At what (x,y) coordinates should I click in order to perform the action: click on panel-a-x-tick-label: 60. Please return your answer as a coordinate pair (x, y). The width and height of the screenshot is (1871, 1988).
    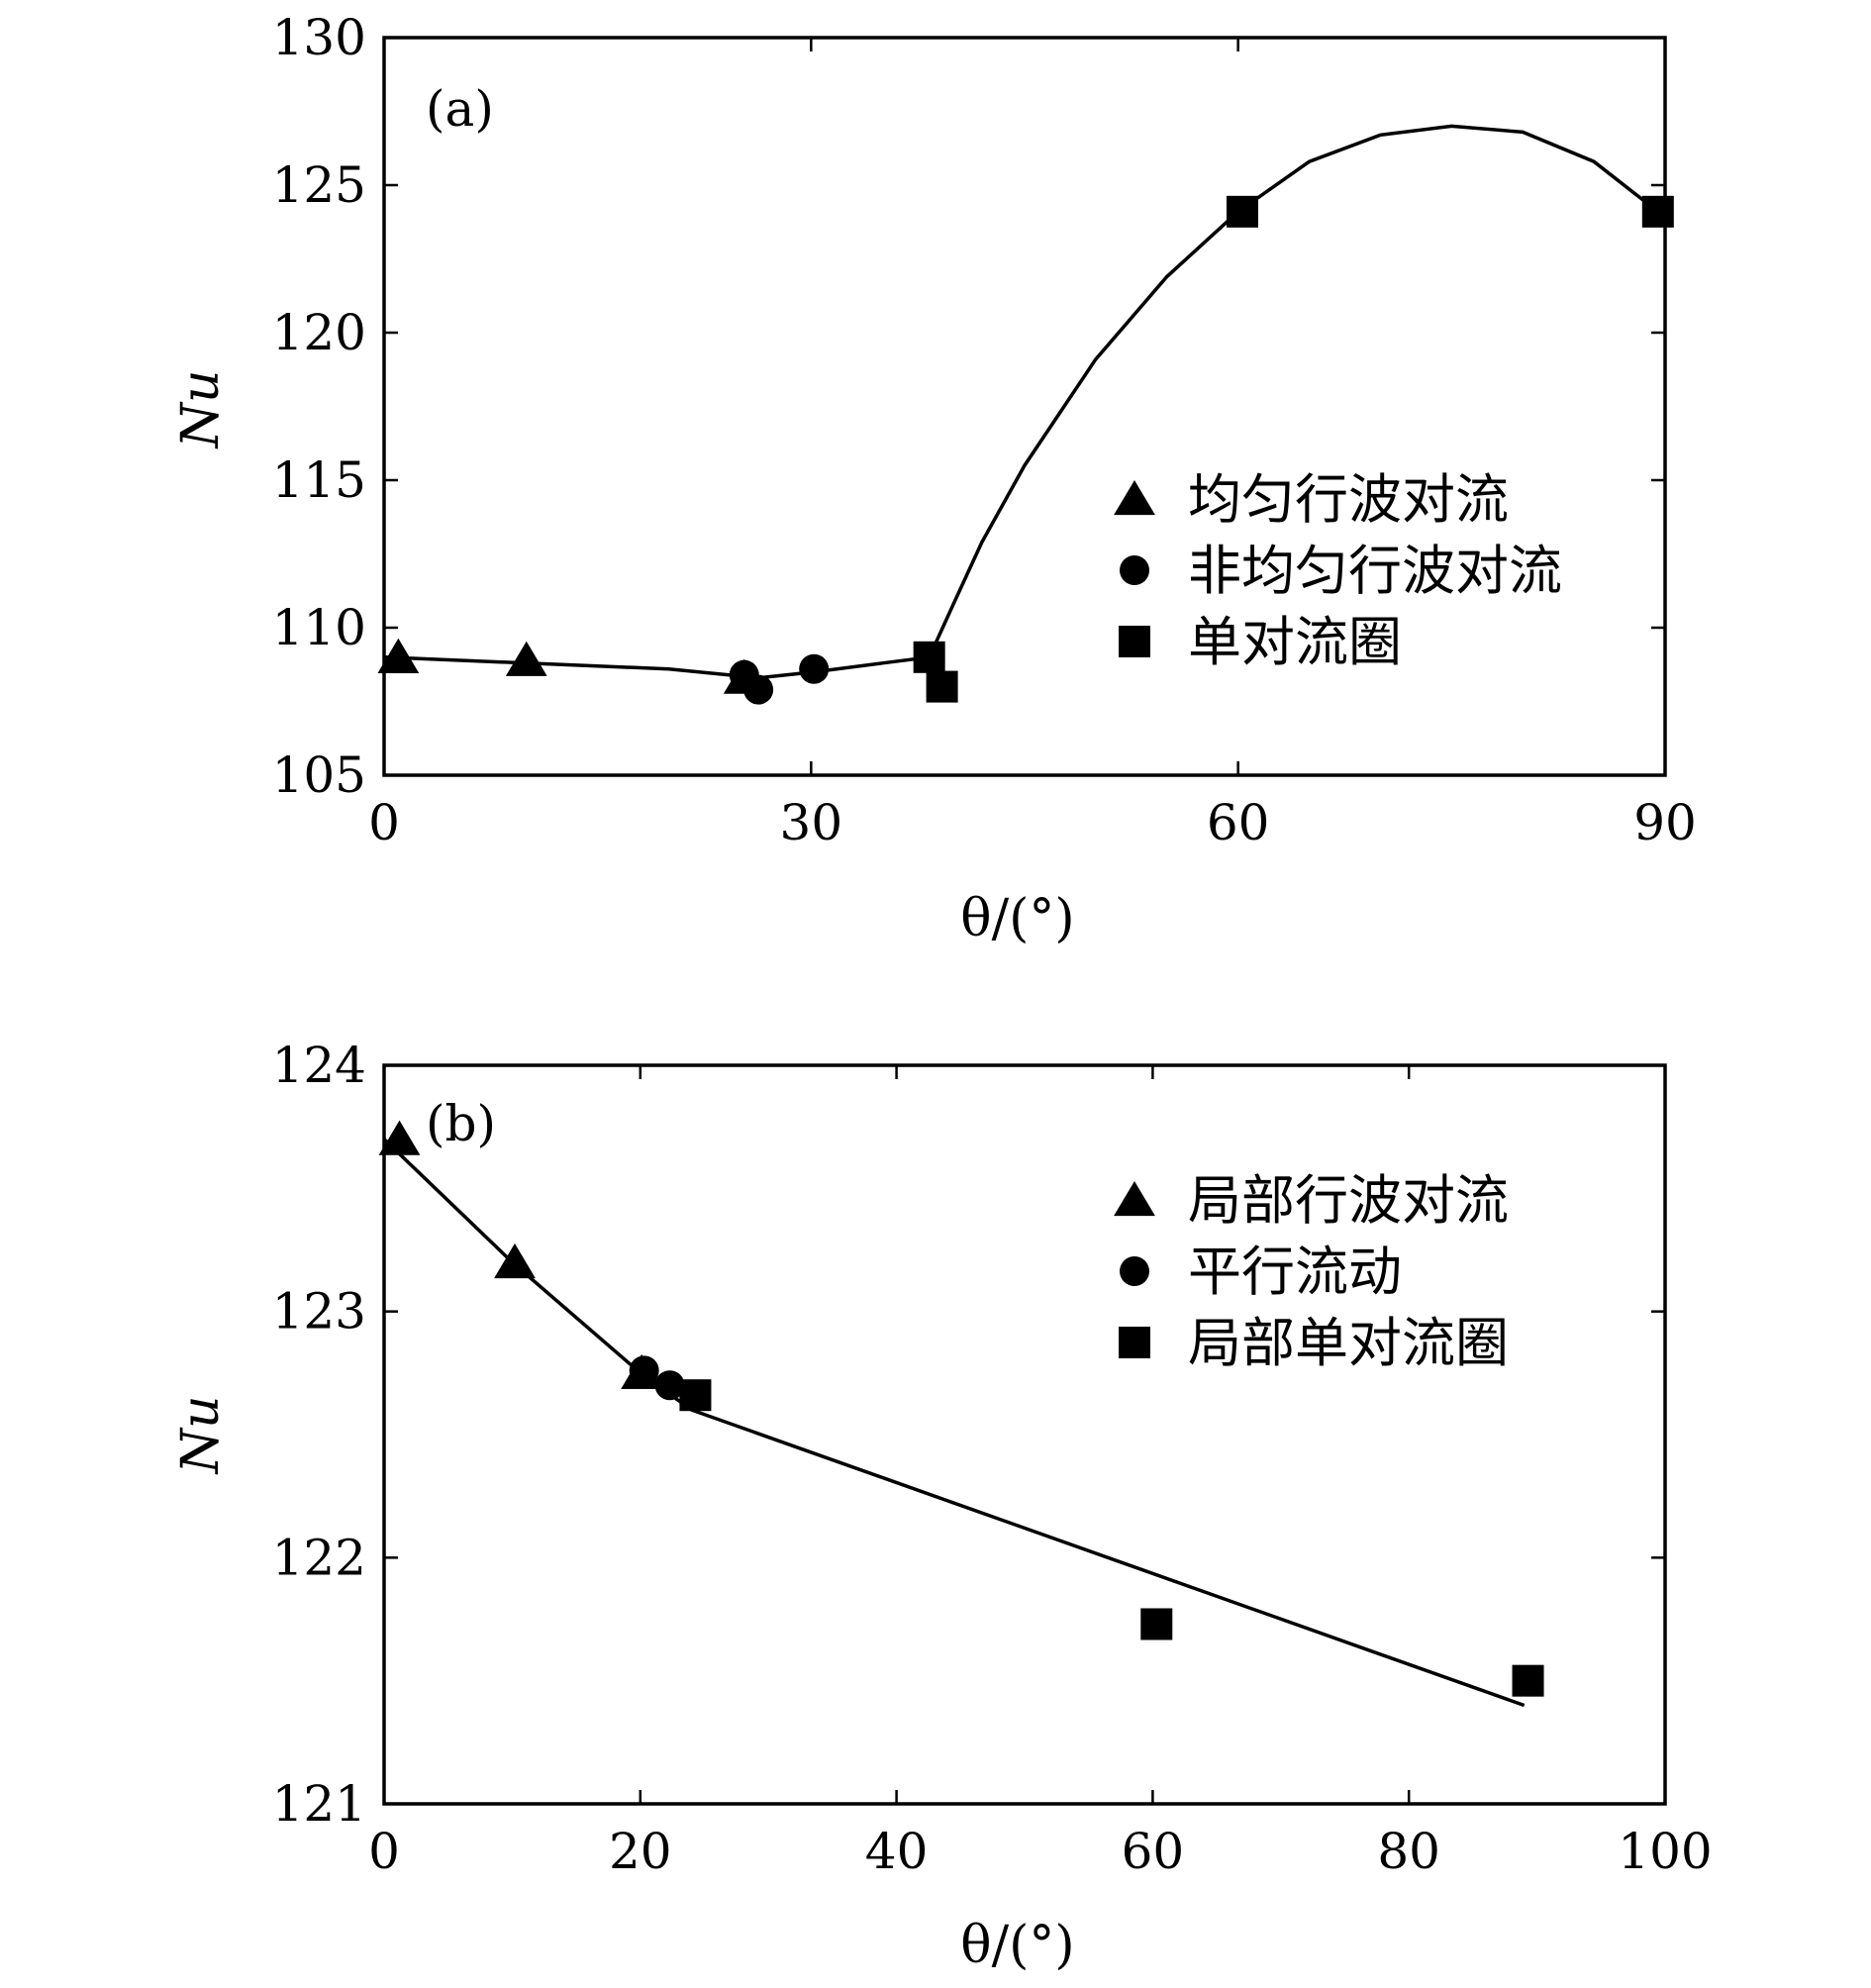
    Looking at the image, I should click on (1238, 822).